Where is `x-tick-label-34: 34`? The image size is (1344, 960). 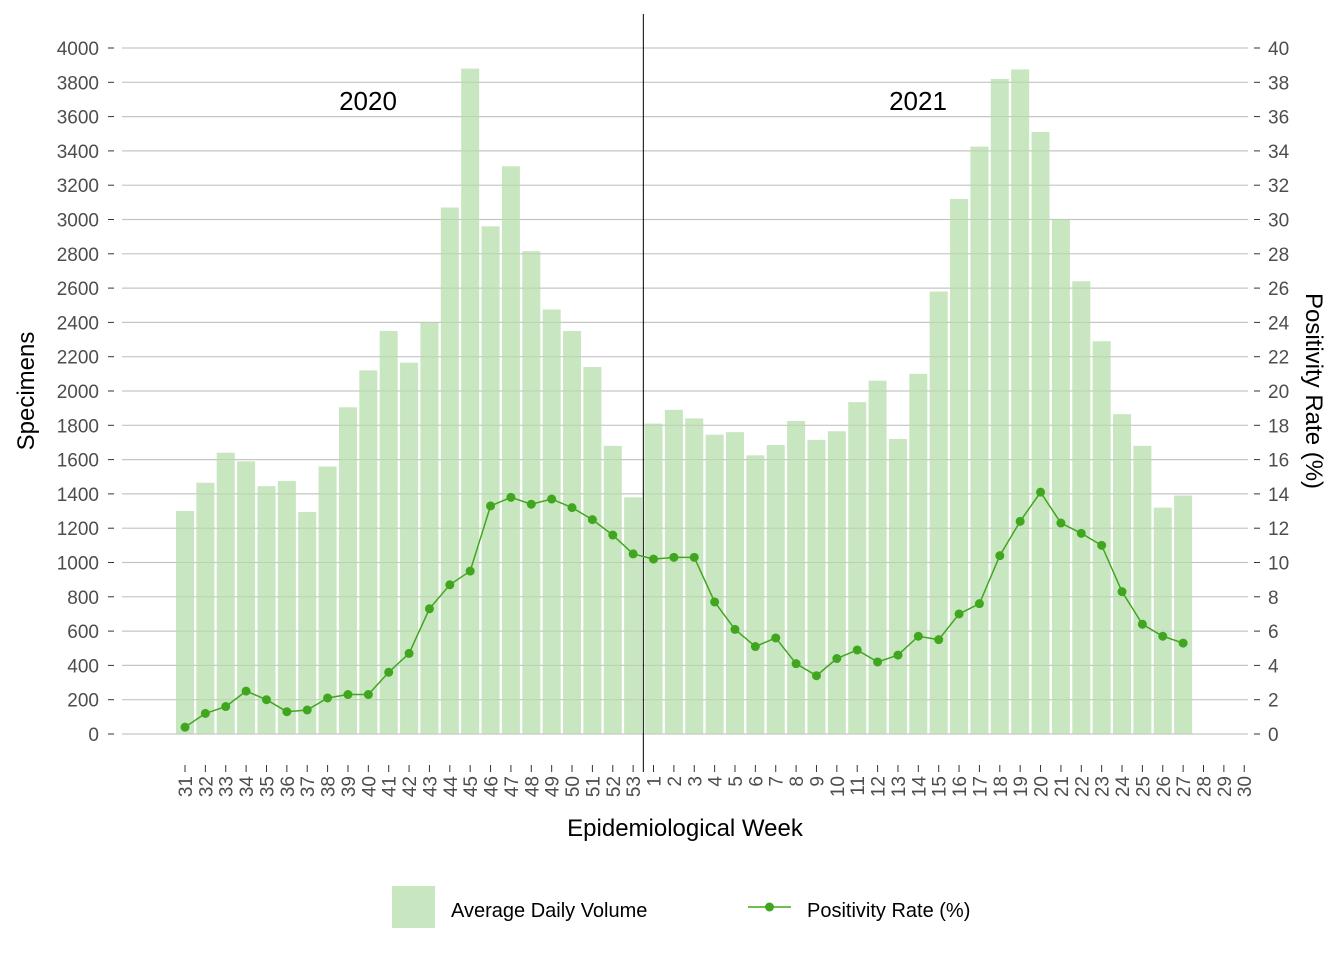 x-tick-label-34: 34 is located at coordinates (247, 787).